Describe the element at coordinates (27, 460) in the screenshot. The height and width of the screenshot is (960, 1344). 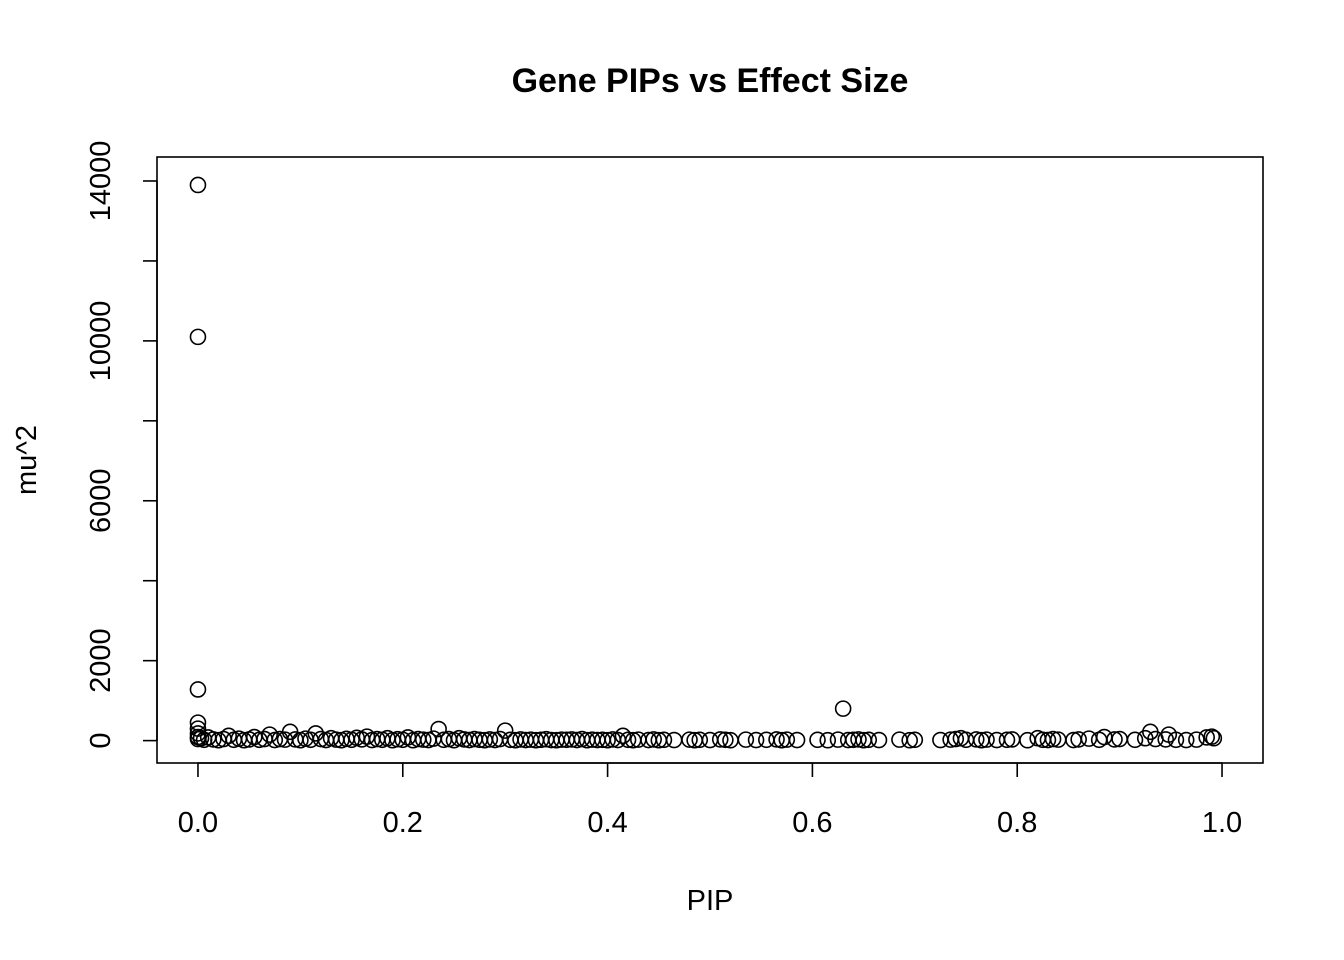
I see `y-axis-label: mu^2` at that location.